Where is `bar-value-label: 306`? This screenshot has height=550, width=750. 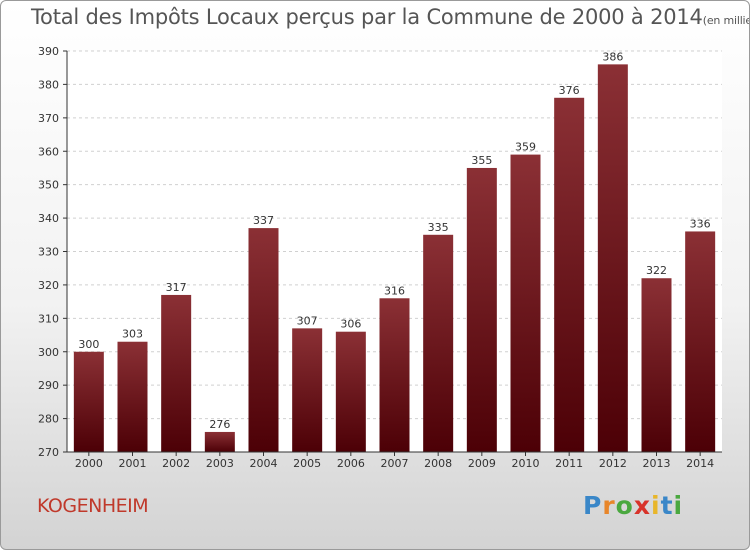 bar-value-label: 306 is located at coordinates (350, 324).